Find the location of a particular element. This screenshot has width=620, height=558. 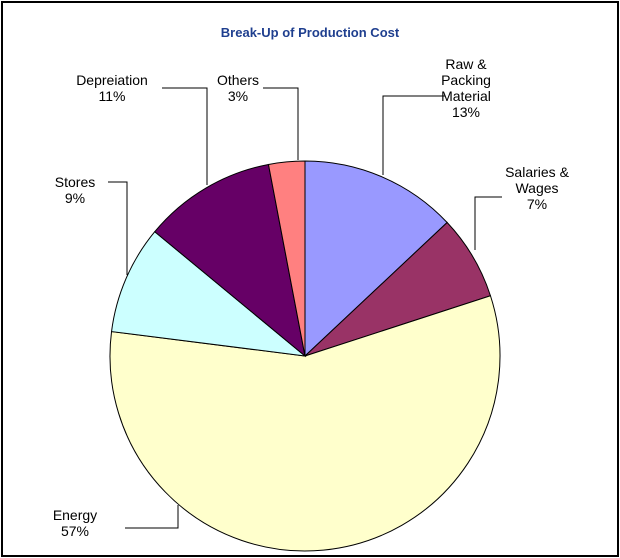

slice-value-label: 3% is located at coordinates (238, 96).